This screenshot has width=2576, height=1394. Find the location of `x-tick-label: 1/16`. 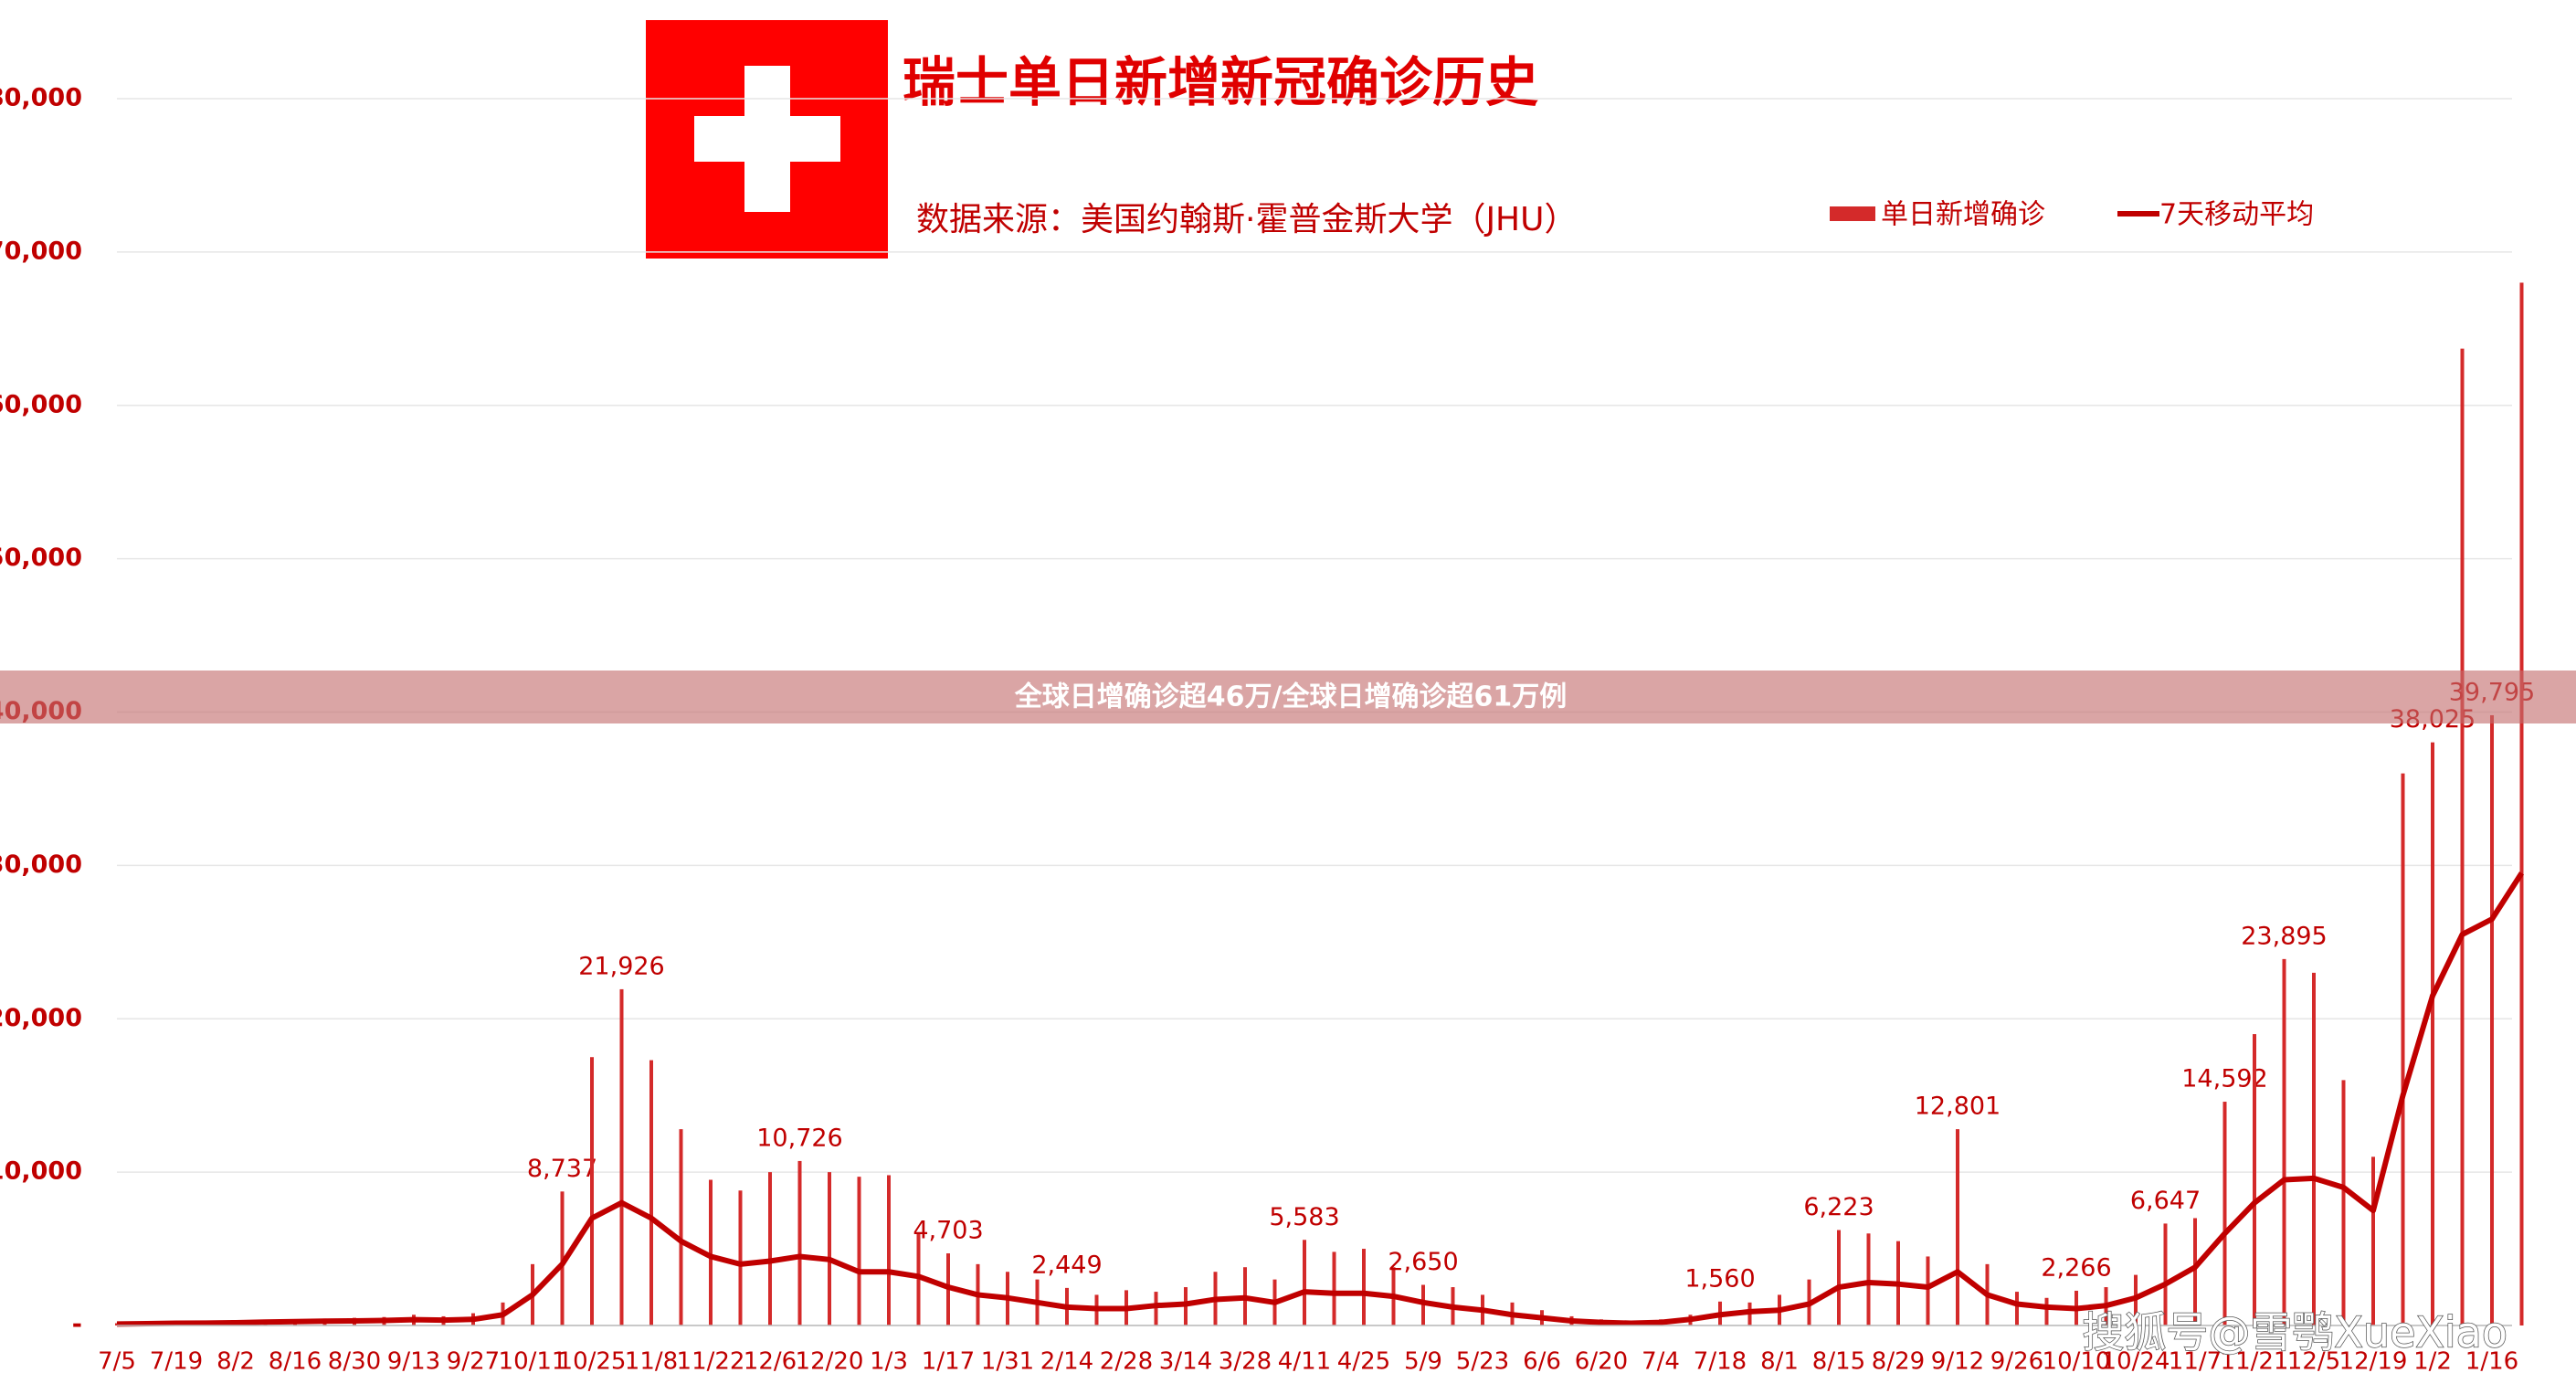

x-tick-label: 1/16 is located at coordinates (2491, 1362).